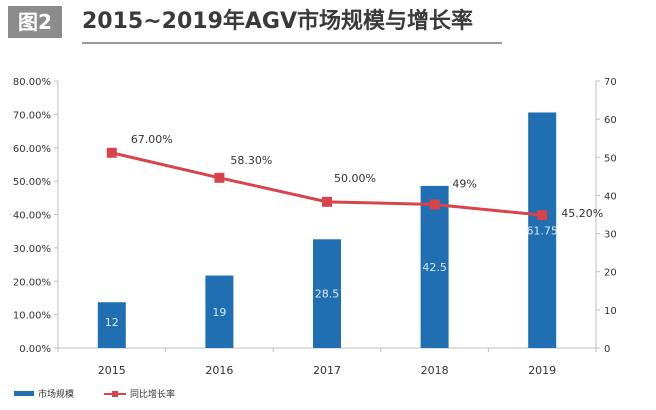 This screenshot has height=410, width=656. I want to click on bar-data-label: 12, so click(112, 322).